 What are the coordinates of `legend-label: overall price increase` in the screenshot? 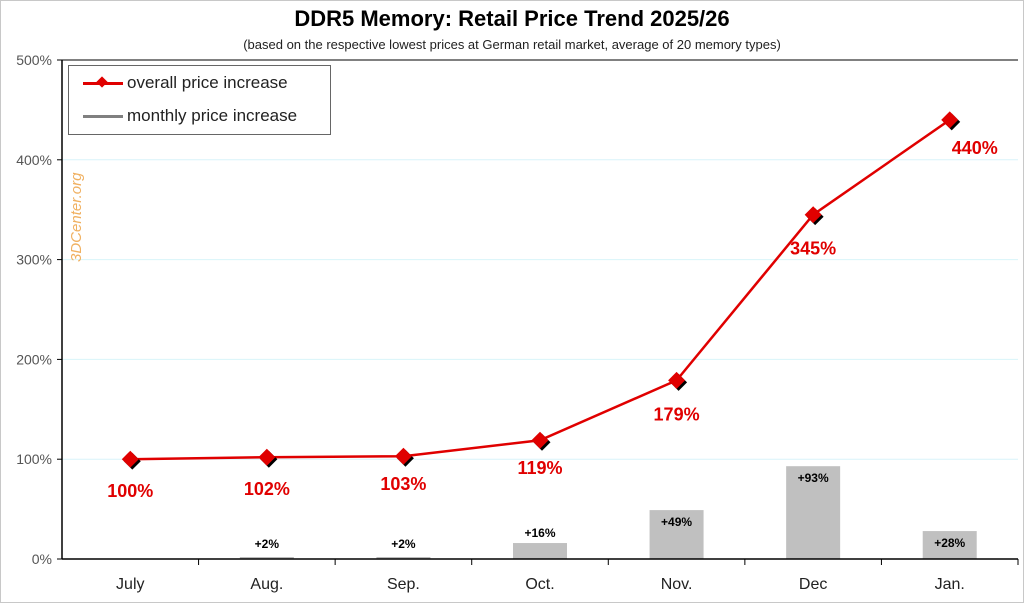 It's located at (207, 82).